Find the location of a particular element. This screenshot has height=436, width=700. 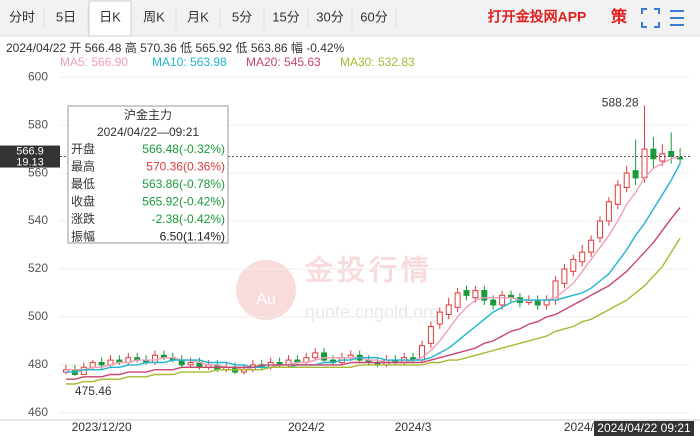

tooltip-label: 最低 is located at coordinates (83, 184).